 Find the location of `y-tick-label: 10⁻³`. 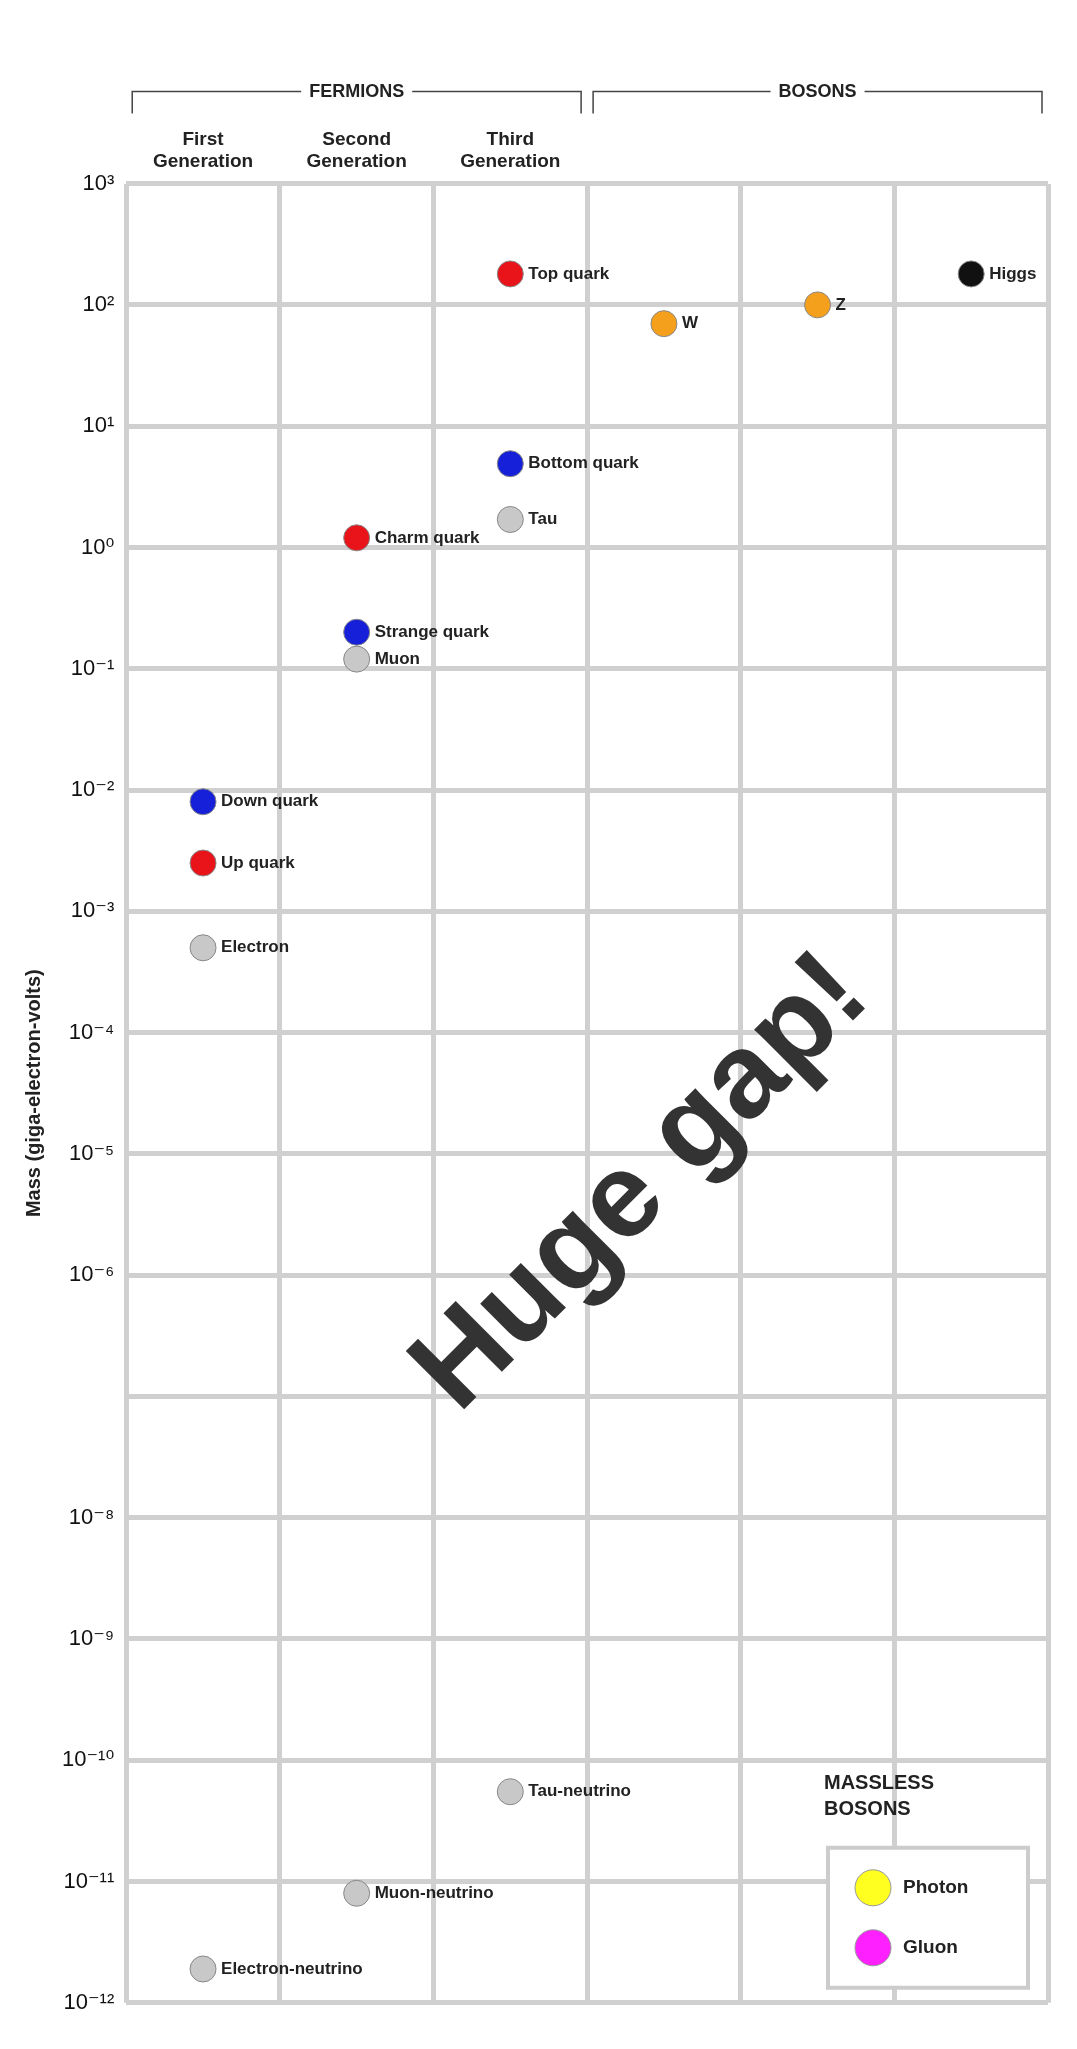

y-tick-label: 10⁻³ is located at coordinates (92, 910).